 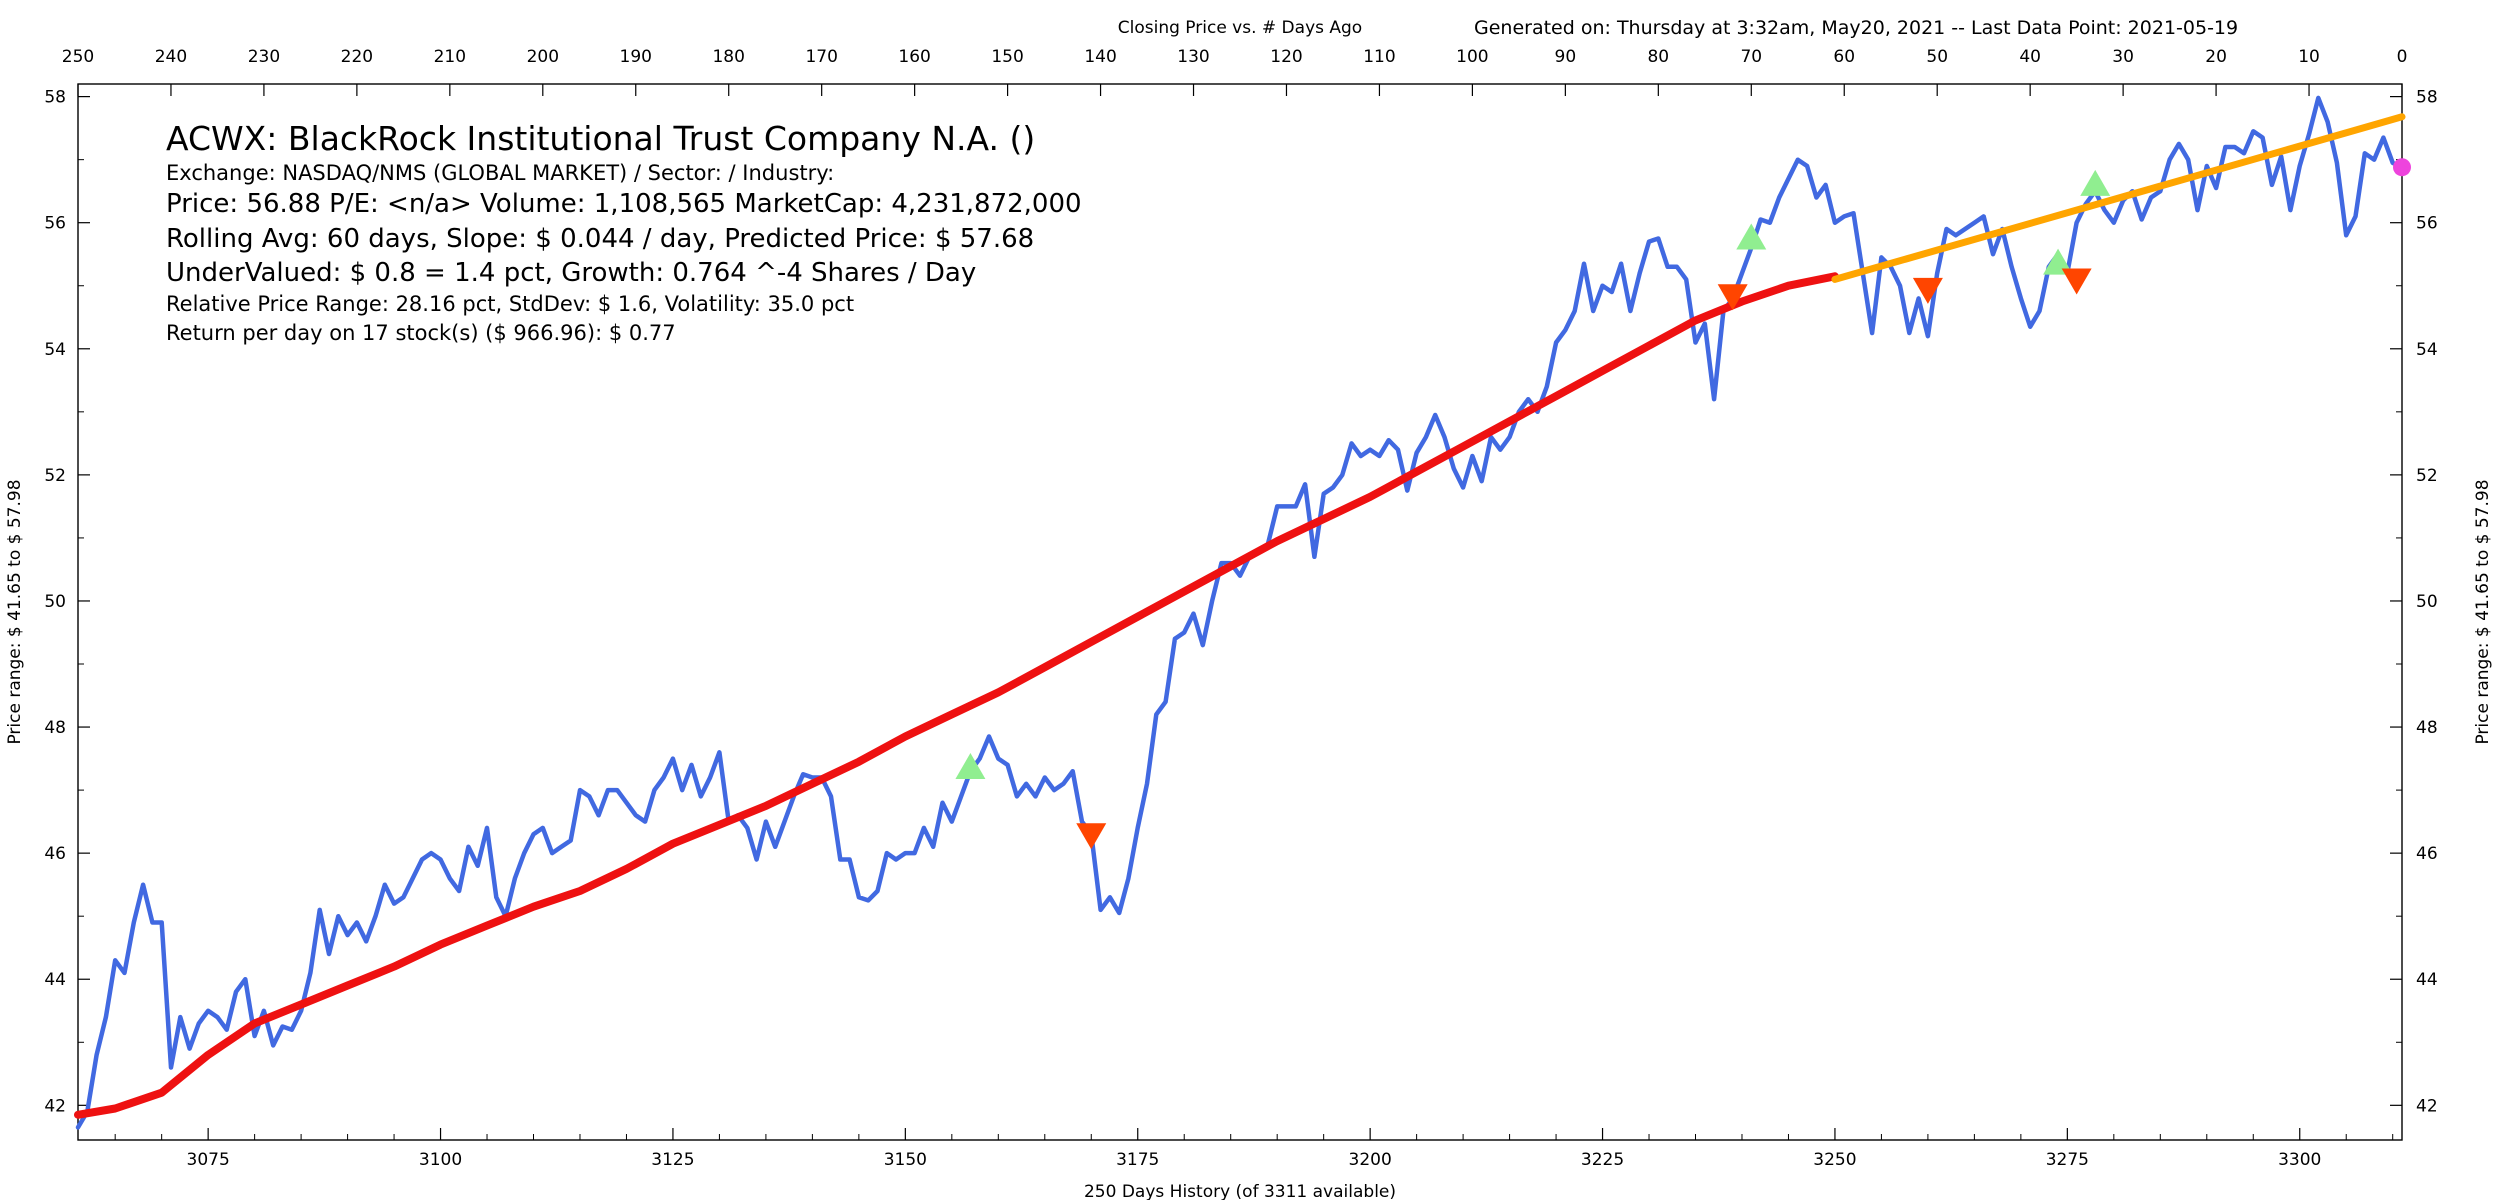 I want to click on y-tick-label-left: 44, so click(x=55, y=980).